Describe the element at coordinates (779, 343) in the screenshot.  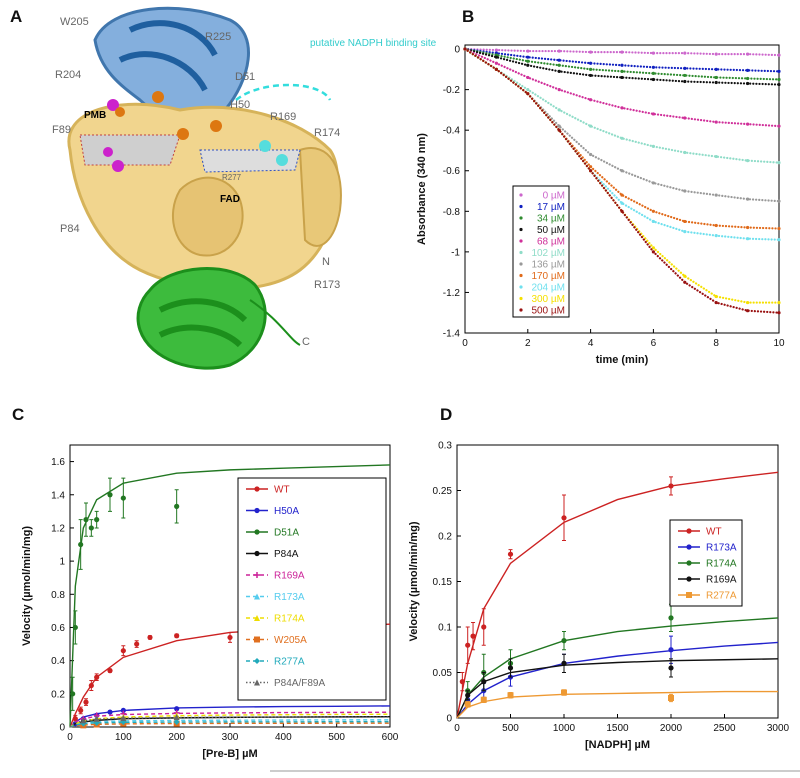
I see `x-tick-label: 10` at that location.